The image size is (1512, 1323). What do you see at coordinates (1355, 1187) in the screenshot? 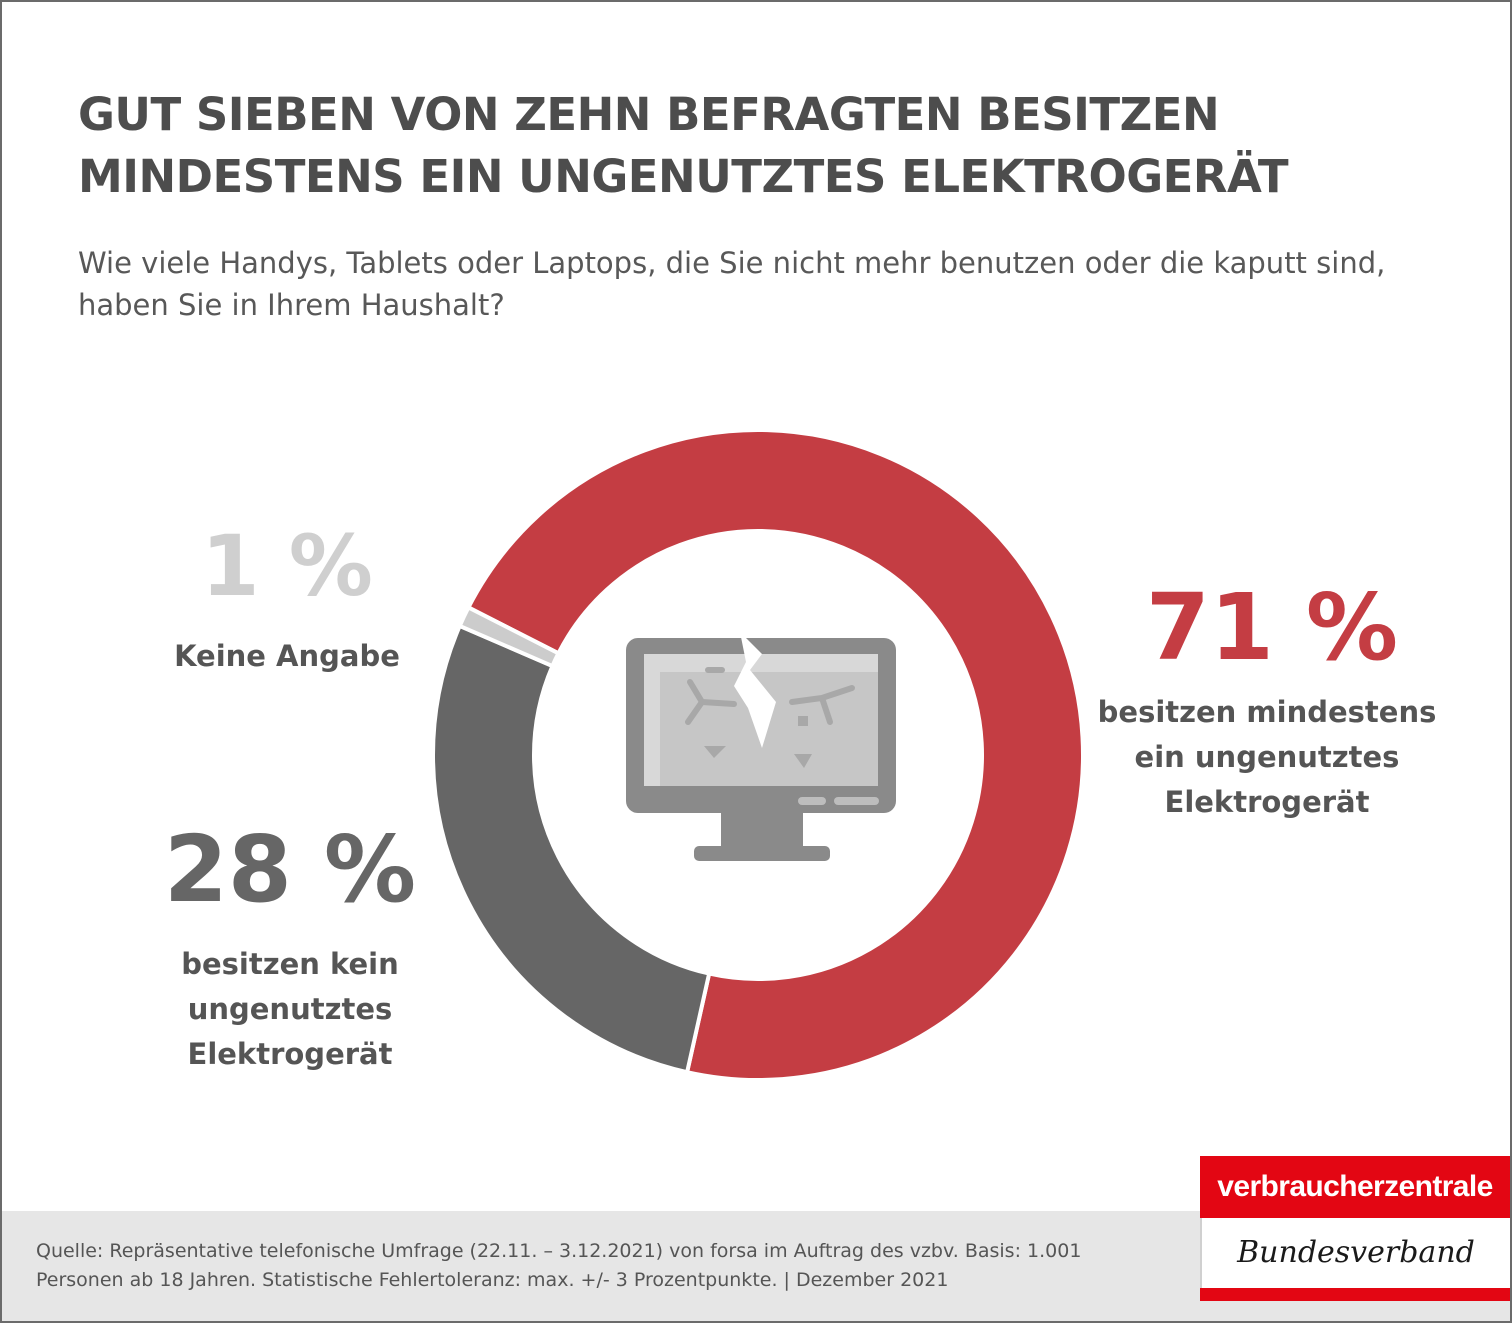
I see `logo-wordmark: verbraucherzentrale` at bounding box center [1355, 1187].